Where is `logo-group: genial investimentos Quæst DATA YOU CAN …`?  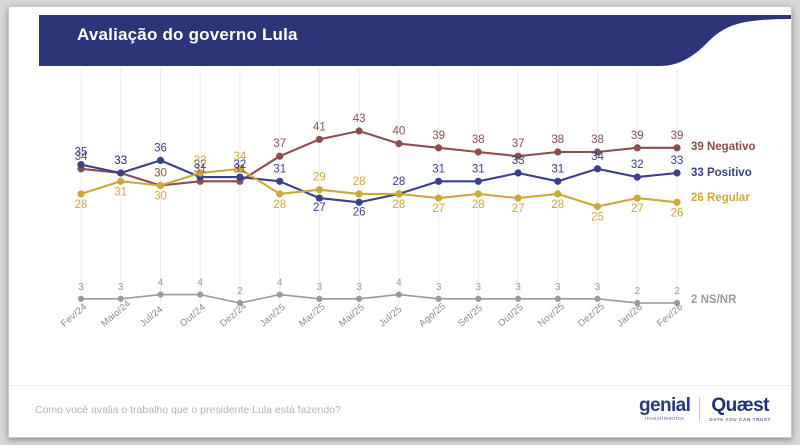 logo-group: genial investimentos Quæst DATA YOU CAN … is located at coordinates (705, 409).